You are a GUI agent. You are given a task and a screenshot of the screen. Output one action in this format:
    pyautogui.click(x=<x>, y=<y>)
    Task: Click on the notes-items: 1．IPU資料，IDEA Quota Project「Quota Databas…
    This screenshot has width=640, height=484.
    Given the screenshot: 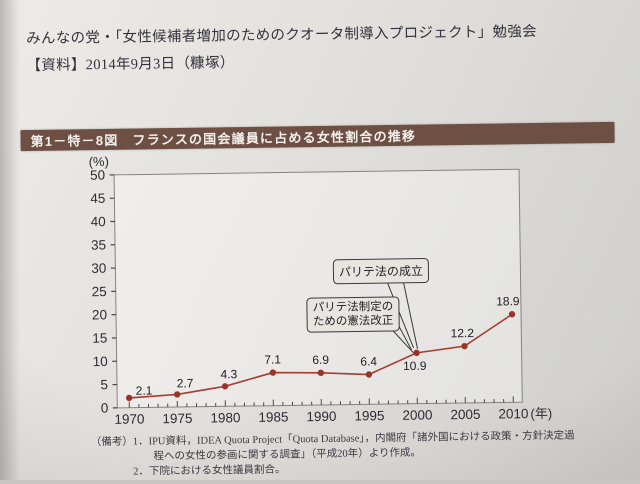 What is the action you would take?
    pyautogui.click(x=358, y=454)
    